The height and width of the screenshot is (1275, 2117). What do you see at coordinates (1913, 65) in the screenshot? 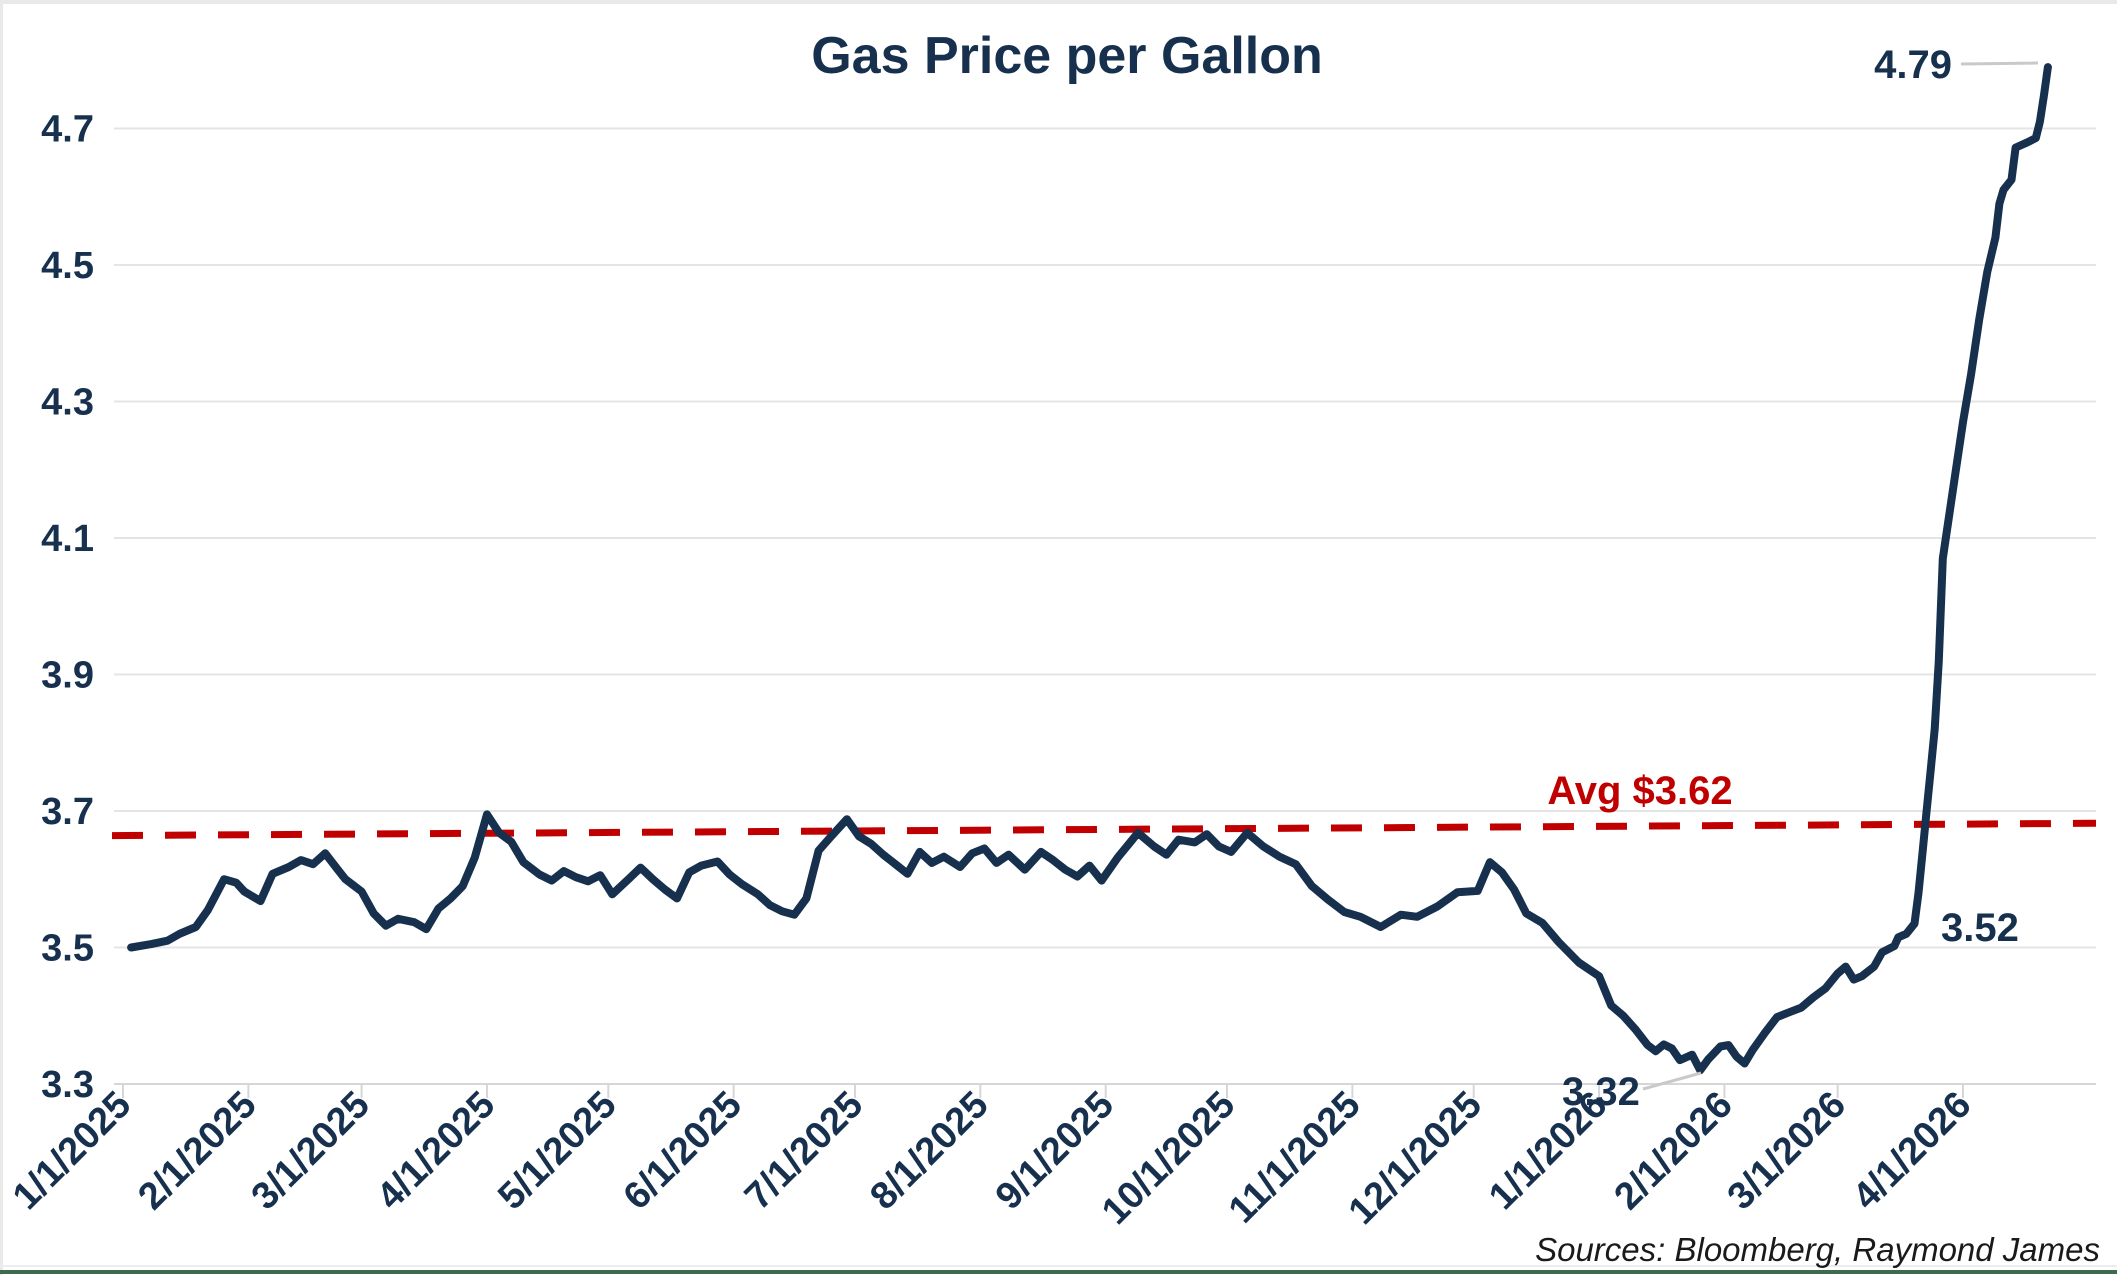
I see `annotation-peak-value: 4.79` at bounding box center [1913, 65].